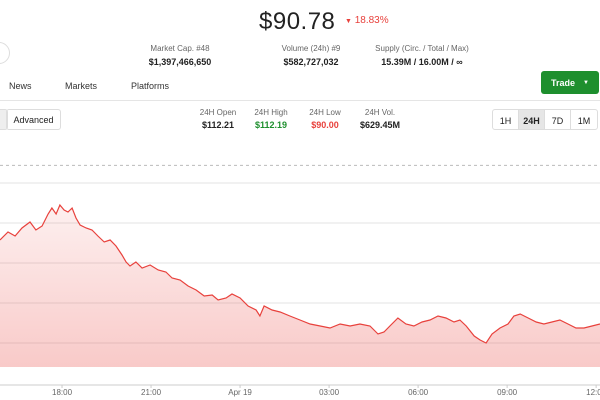 The height and width of the screenshot is (400, 600). I want to click on price: $90.78, so click(297, 21).